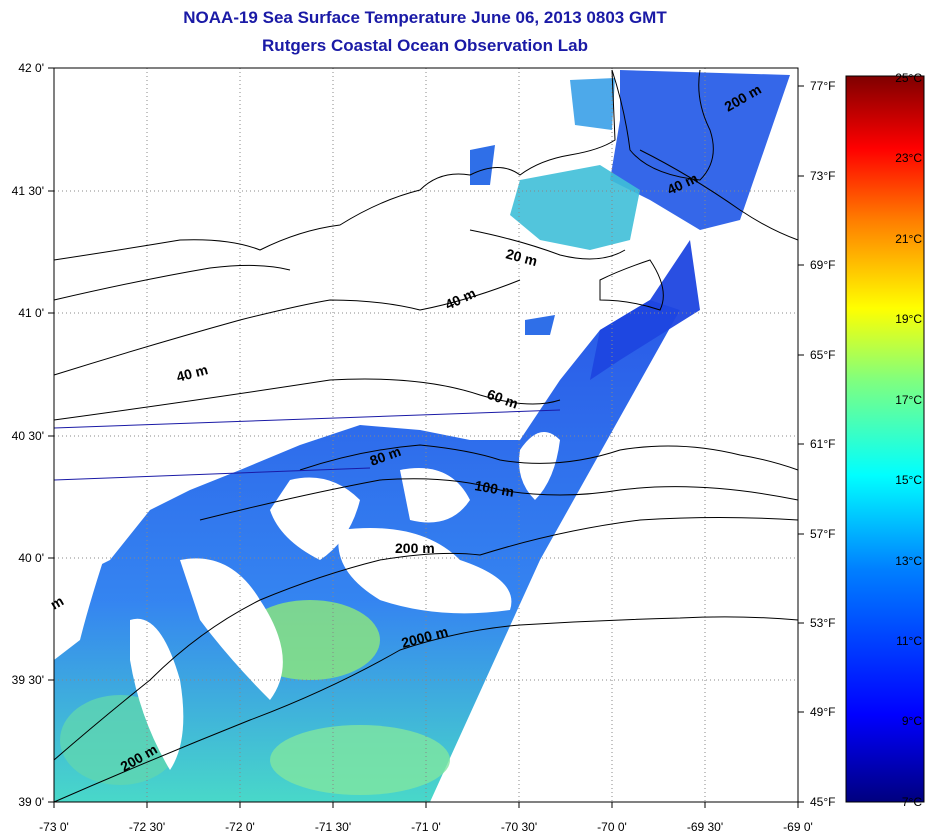 The height and width of the screenshot is (840, 928). I want to click on celsius-label: 9°C, so click(912, 721).